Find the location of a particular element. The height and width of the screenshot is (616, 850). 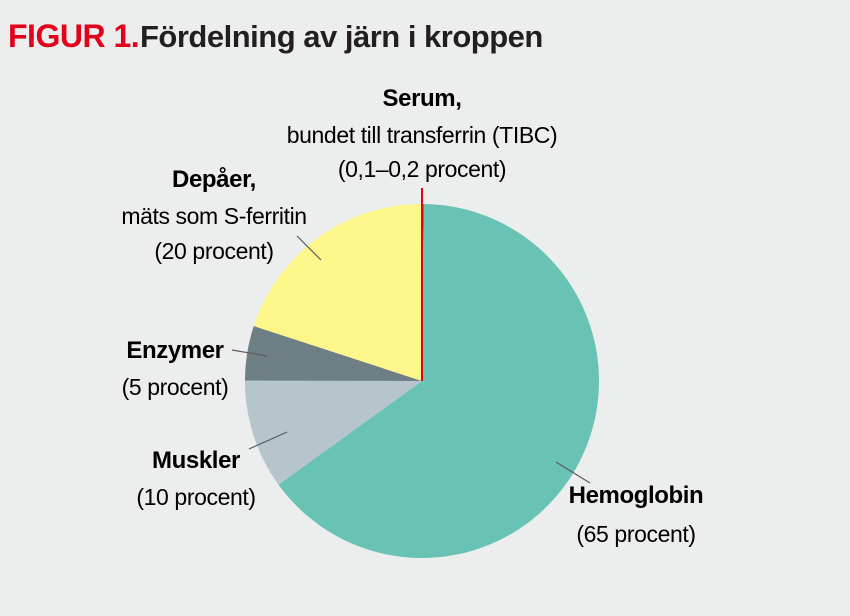

label-serum-name: Serum, is located at coordinates (422, 98).